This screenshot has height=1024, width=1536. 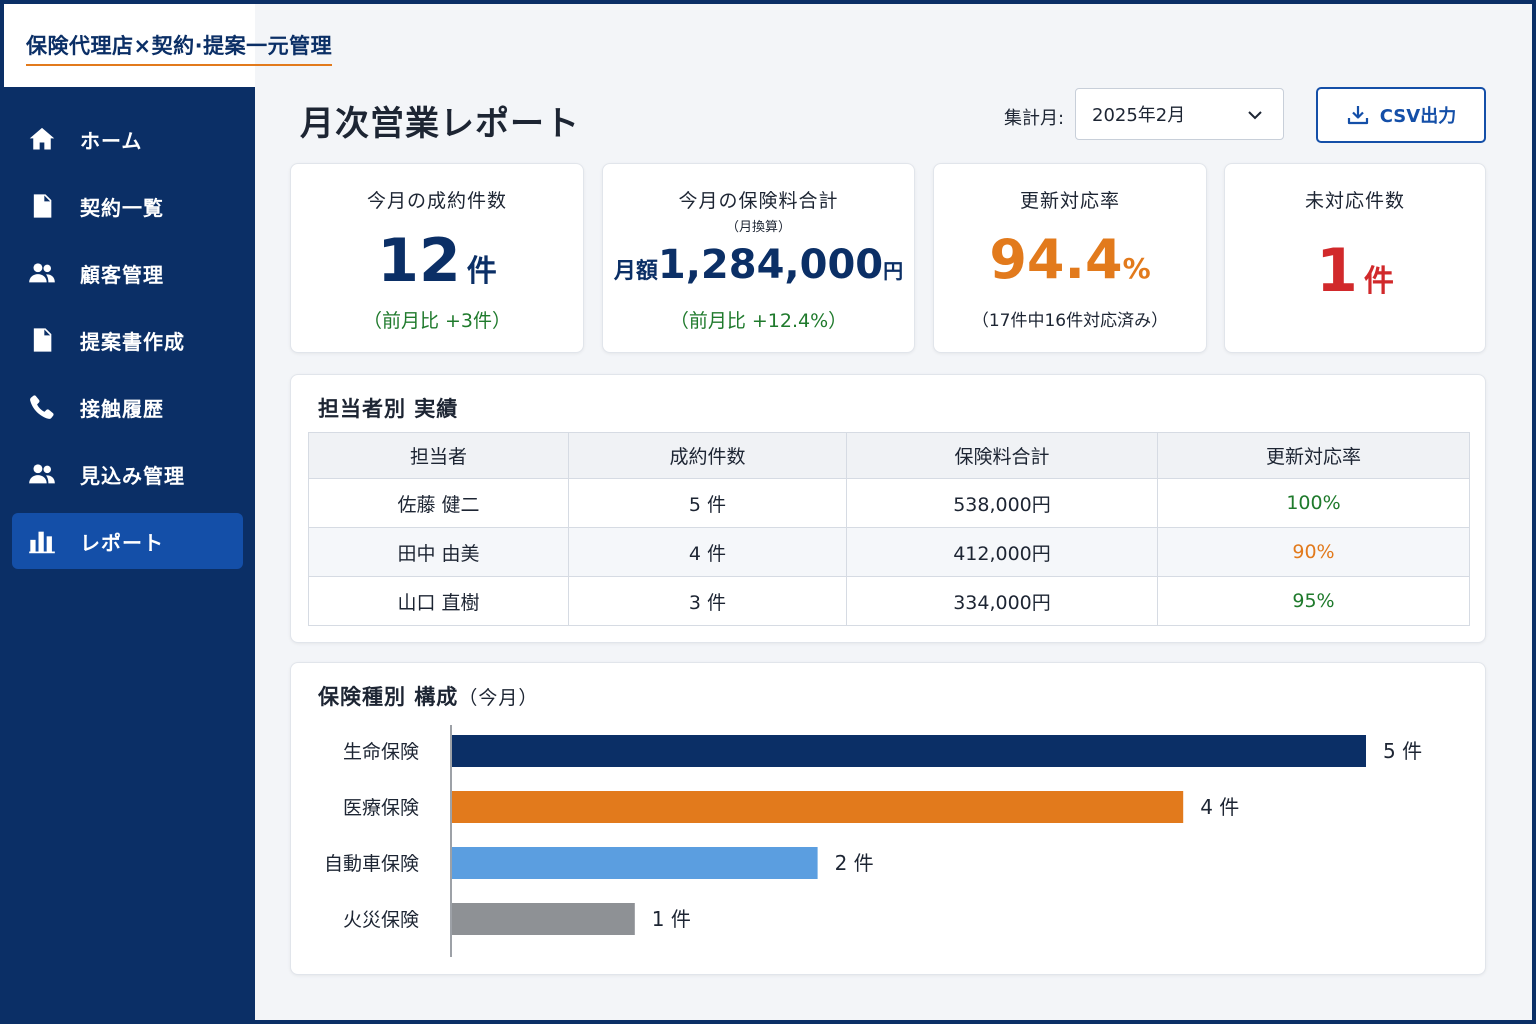 I want to click on sidebar-item-prospects: 見込み管理, so click(x=127, y=474).